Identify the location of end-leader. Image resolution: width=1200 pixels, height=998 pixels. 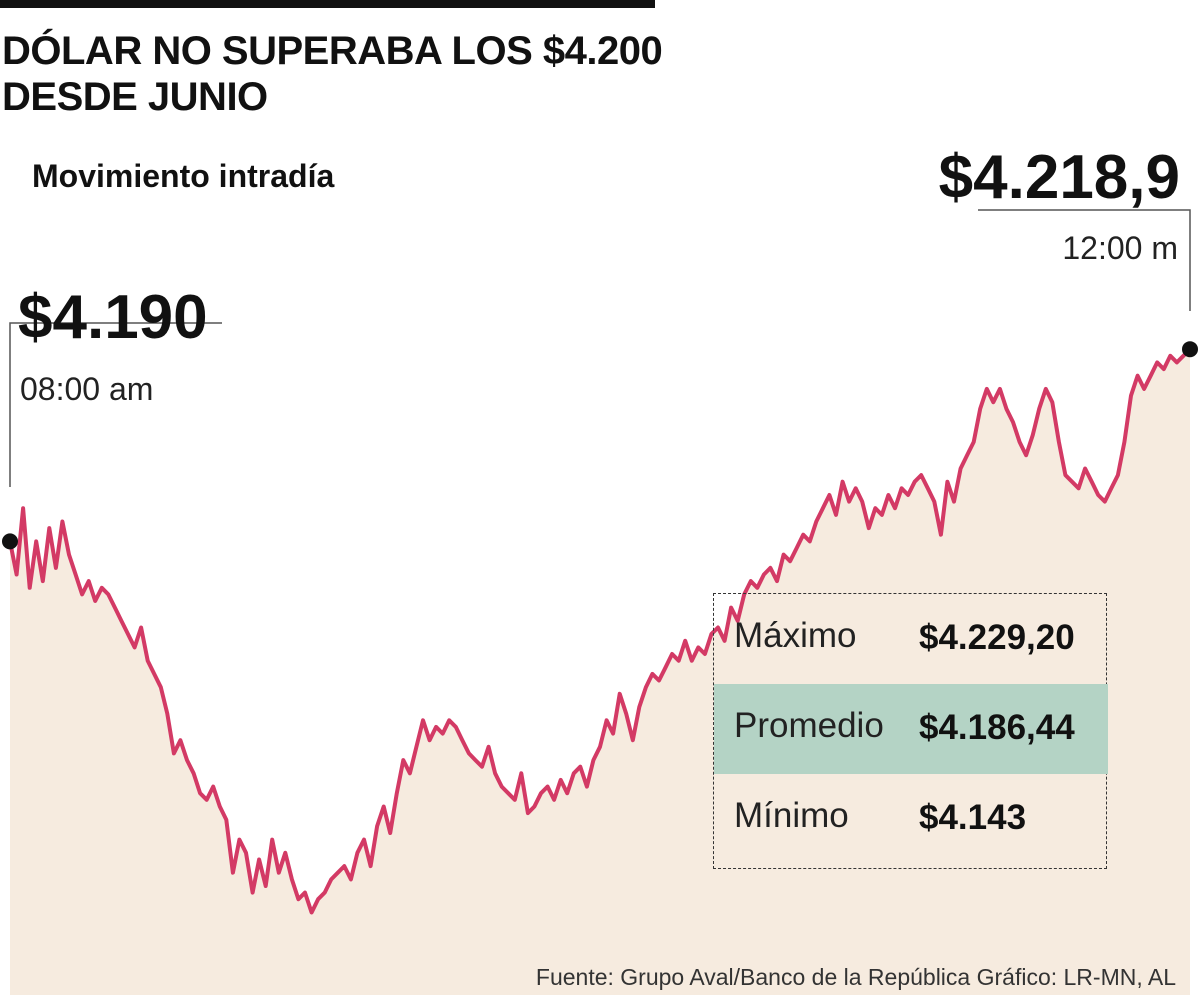
(1084, 260).